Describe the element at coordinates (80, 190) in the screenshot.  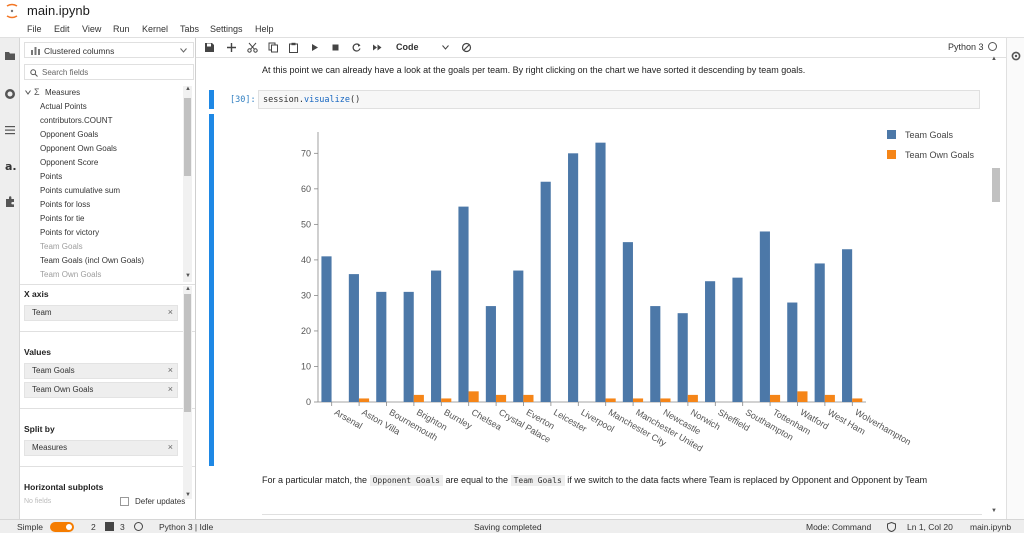
I see `field-points-cumulative-sum: Points cumulative sum` at that location.